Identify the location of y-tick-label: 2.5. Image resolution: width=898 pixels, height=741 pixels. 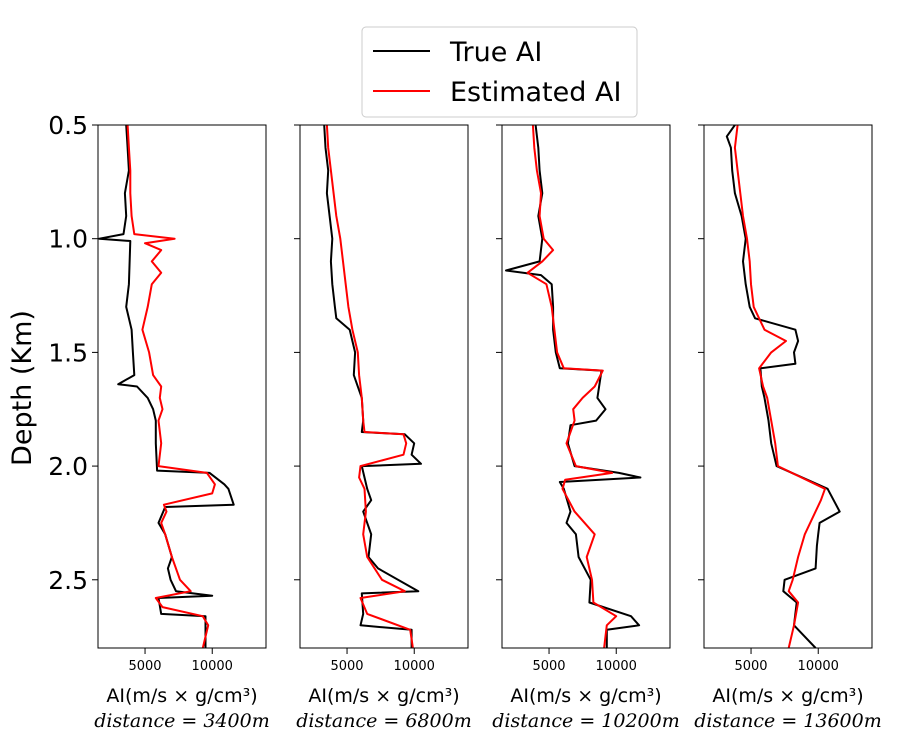
(68, 580).